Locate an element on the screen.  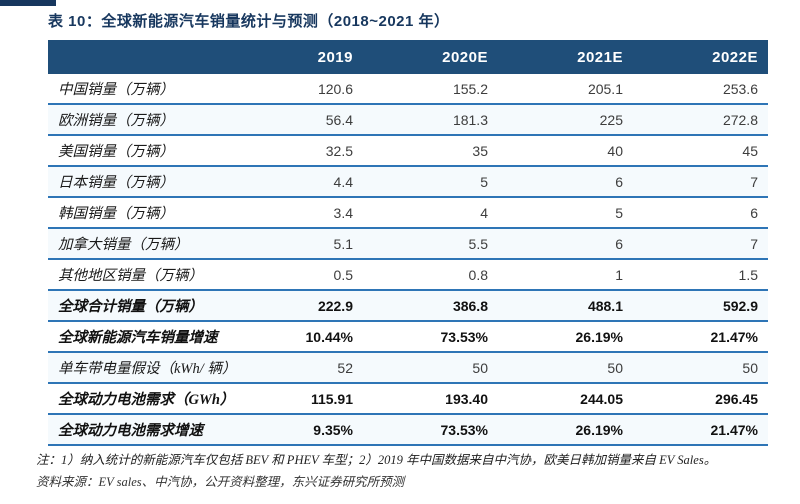
row-label: 全球新能源汽车销量增速 is located at coordinates (148, 337).